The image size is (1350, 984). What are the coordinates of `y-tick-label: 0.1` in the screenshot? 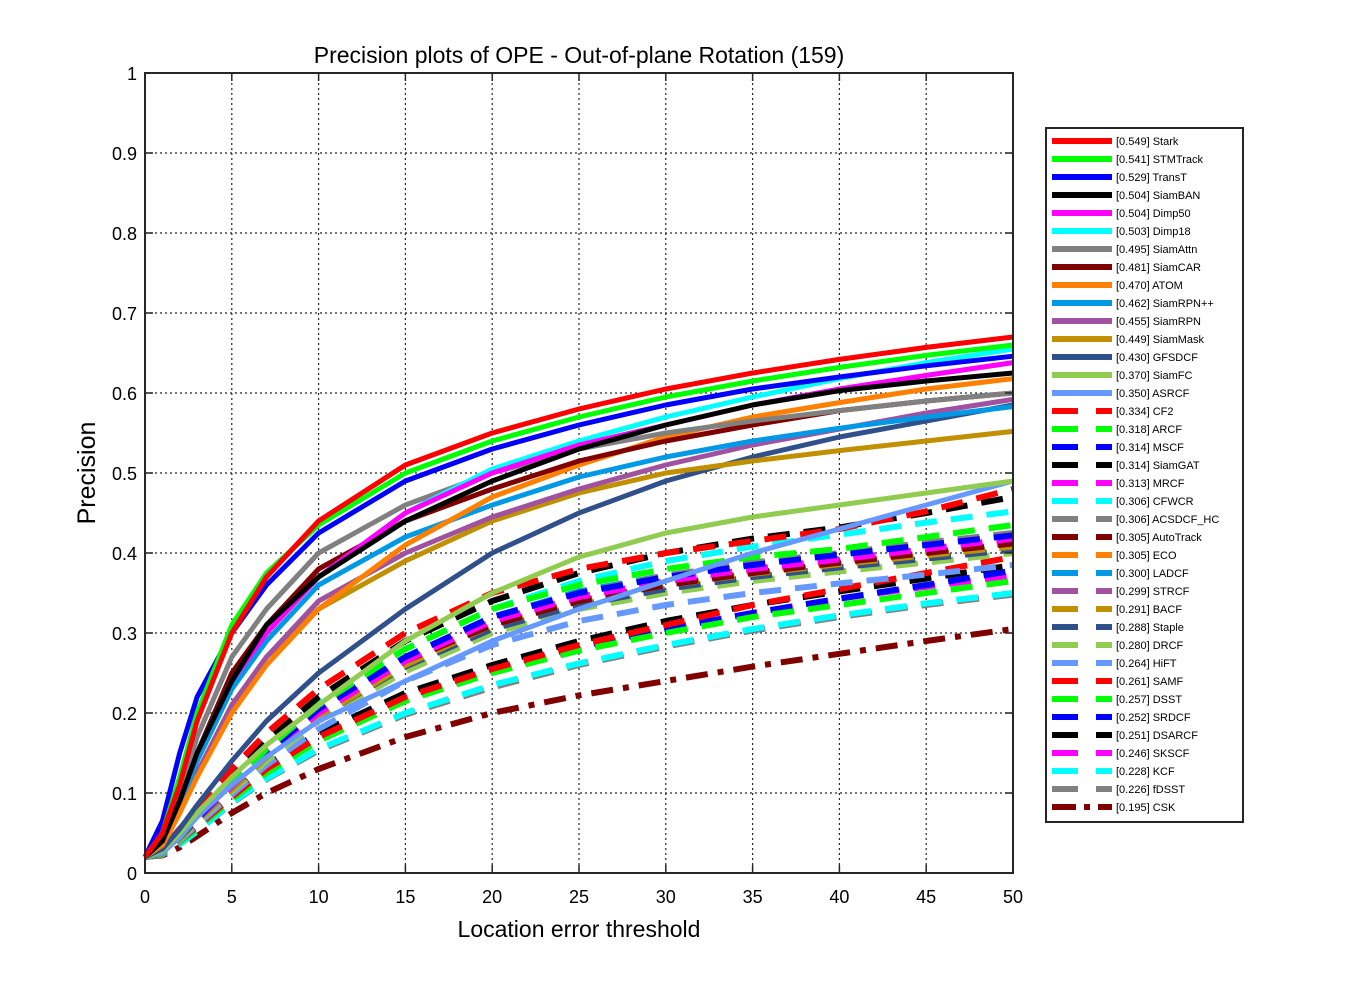 It's located at (124, 794).